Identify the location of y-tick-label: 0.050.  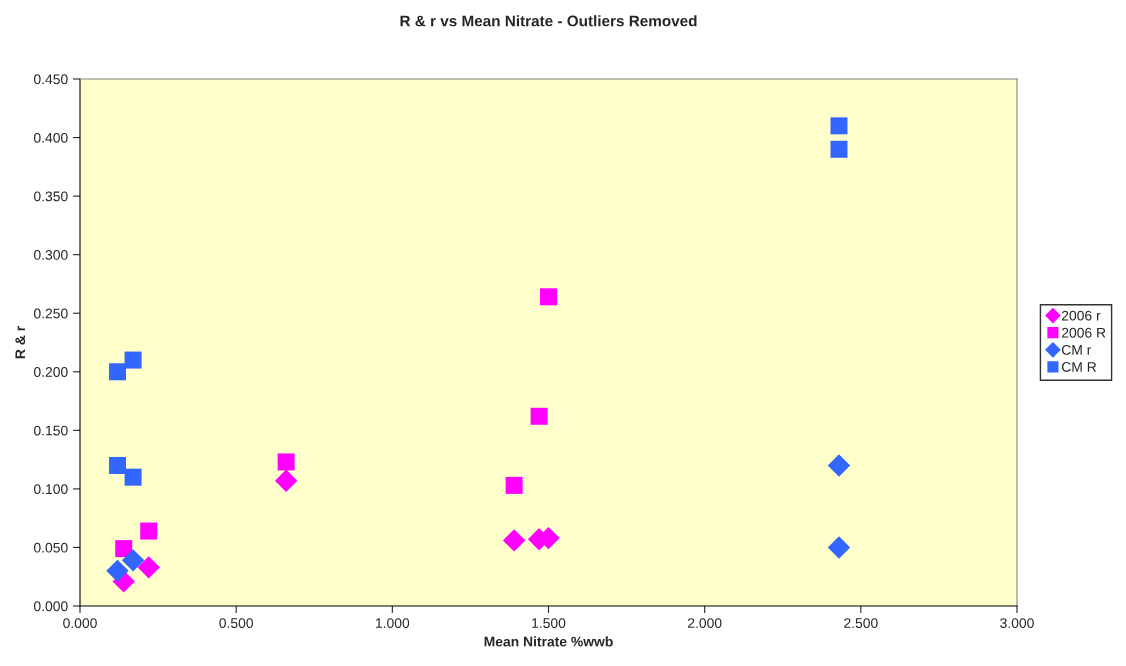
(50, 547).